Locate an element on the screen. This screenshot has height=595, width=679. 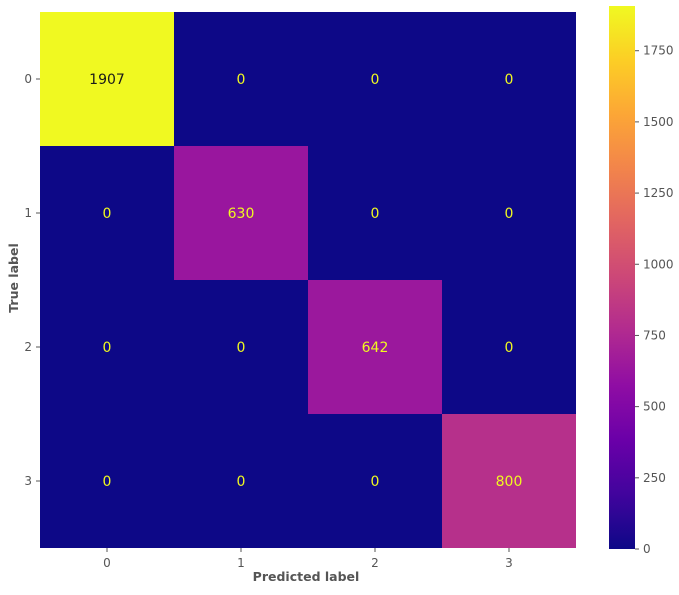
colorbar-gradient is located at coordinates (622, 277).